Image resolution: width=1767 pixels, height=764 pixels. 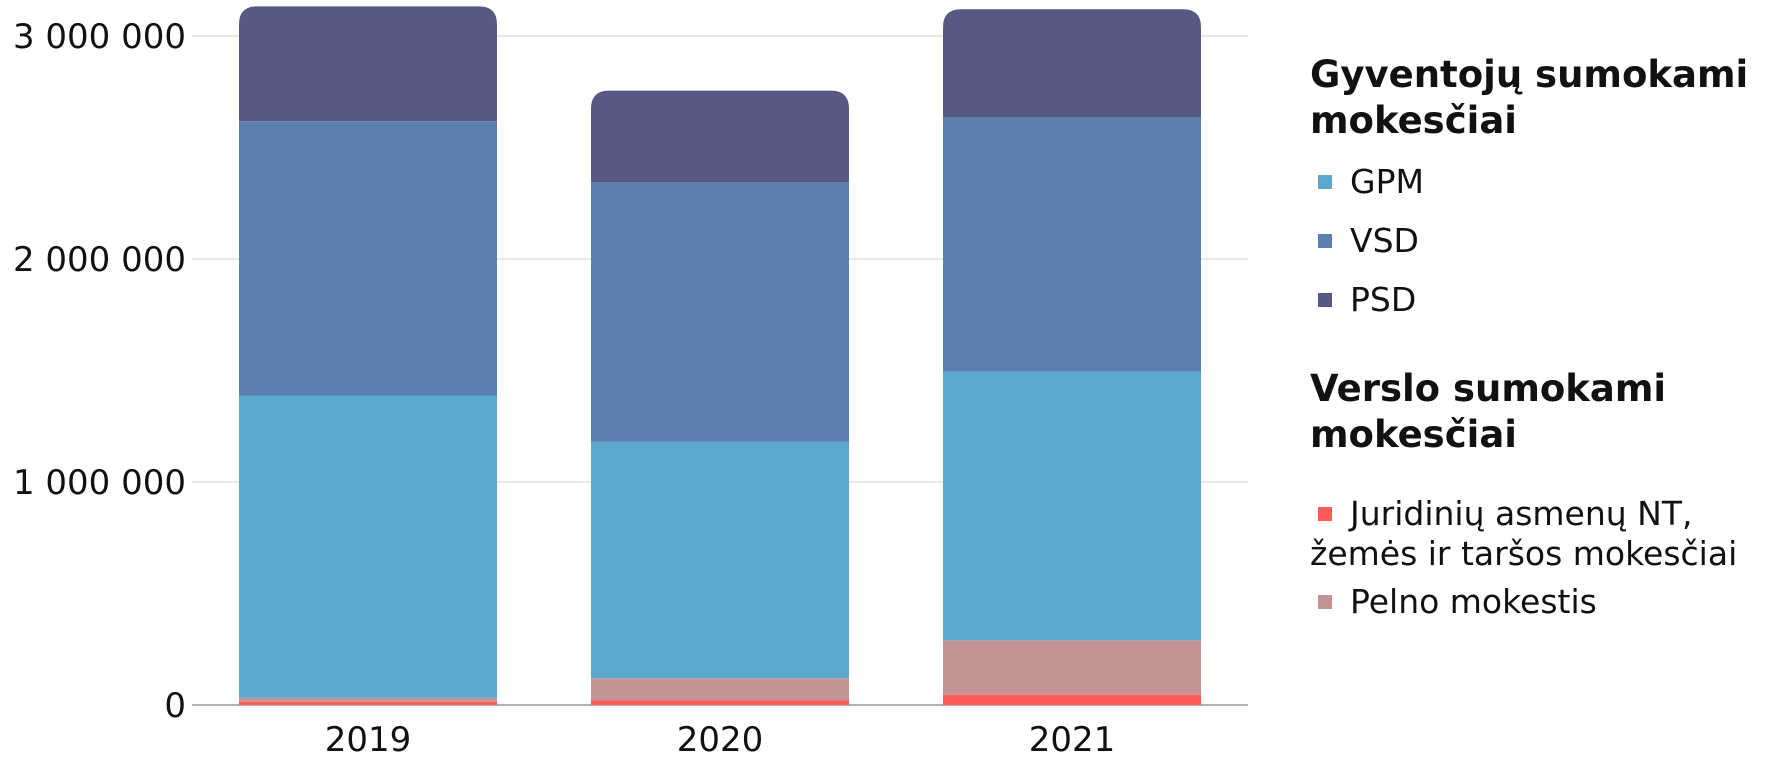 I want to click on bar-segment-vsd-2020, so click(x=720, y=312).